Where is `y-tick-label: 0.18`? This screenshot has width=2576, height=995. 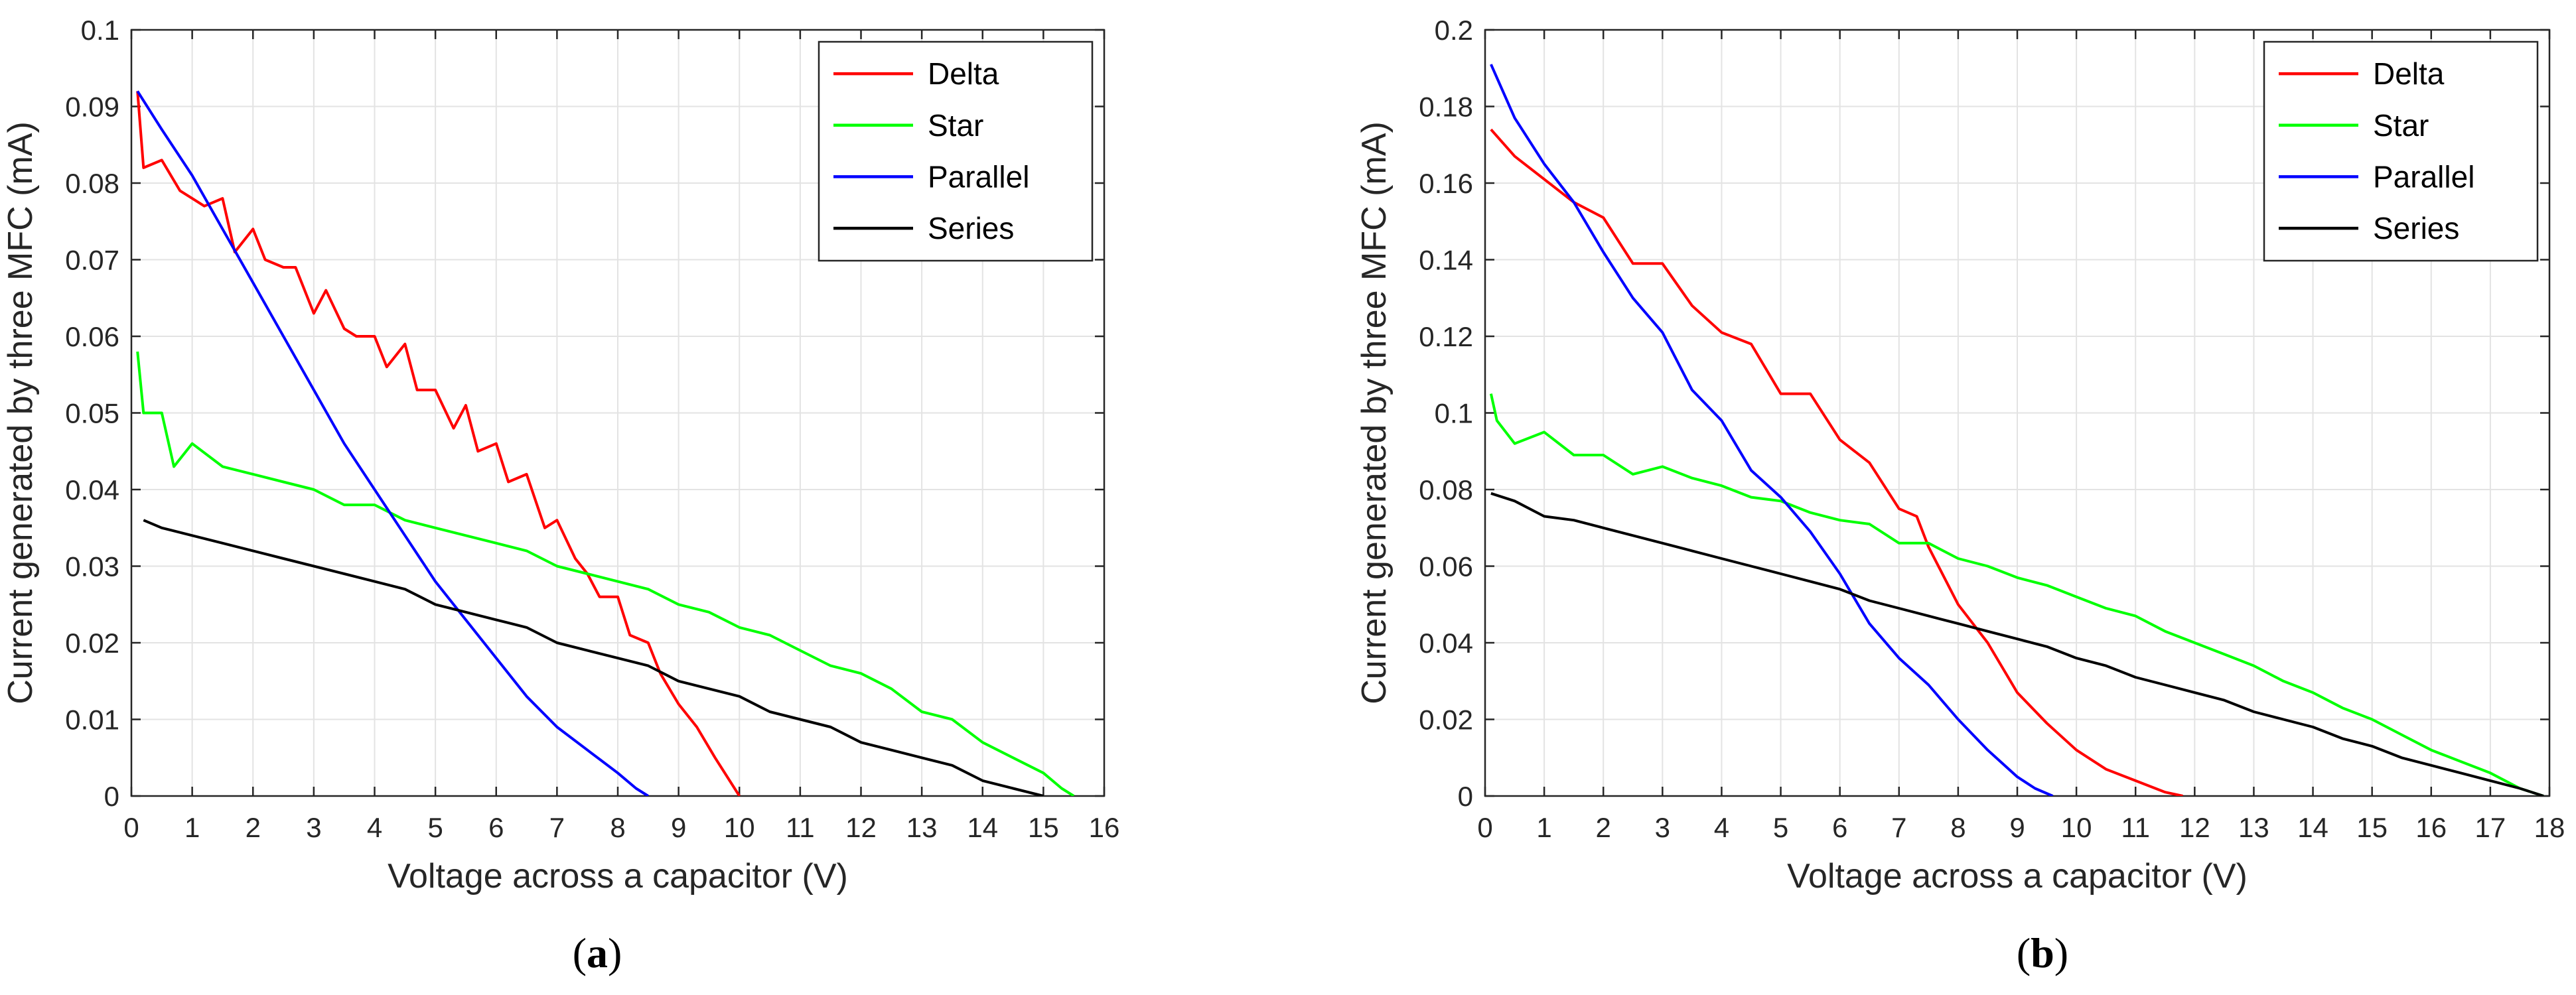 y-tick-label: 0.18 is located at coordinates (1446, 108).